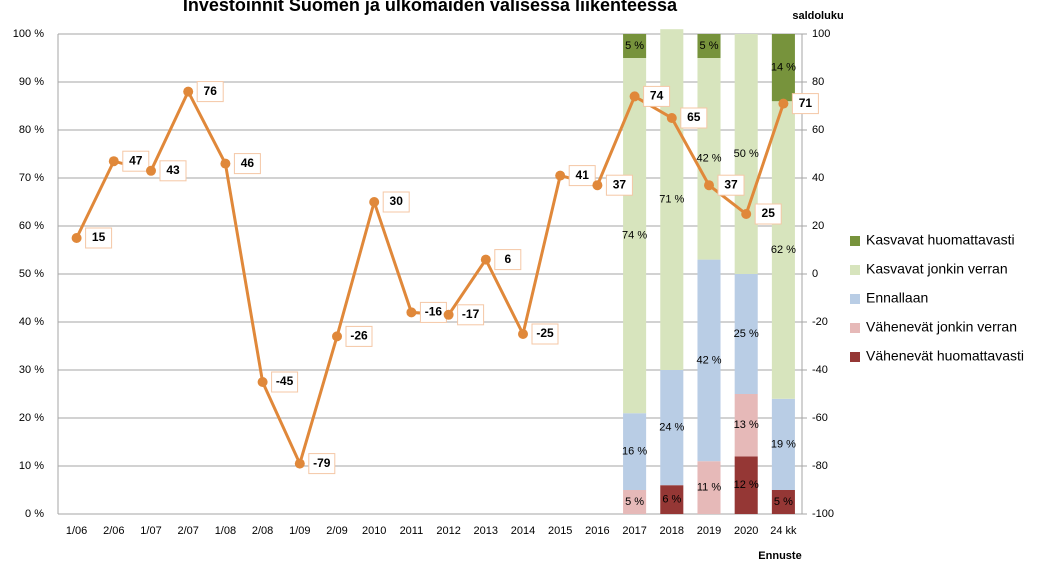 The height and width of the screenshot is (563, 1047). I want to click on line-value-label: 65, so click(694, 117).